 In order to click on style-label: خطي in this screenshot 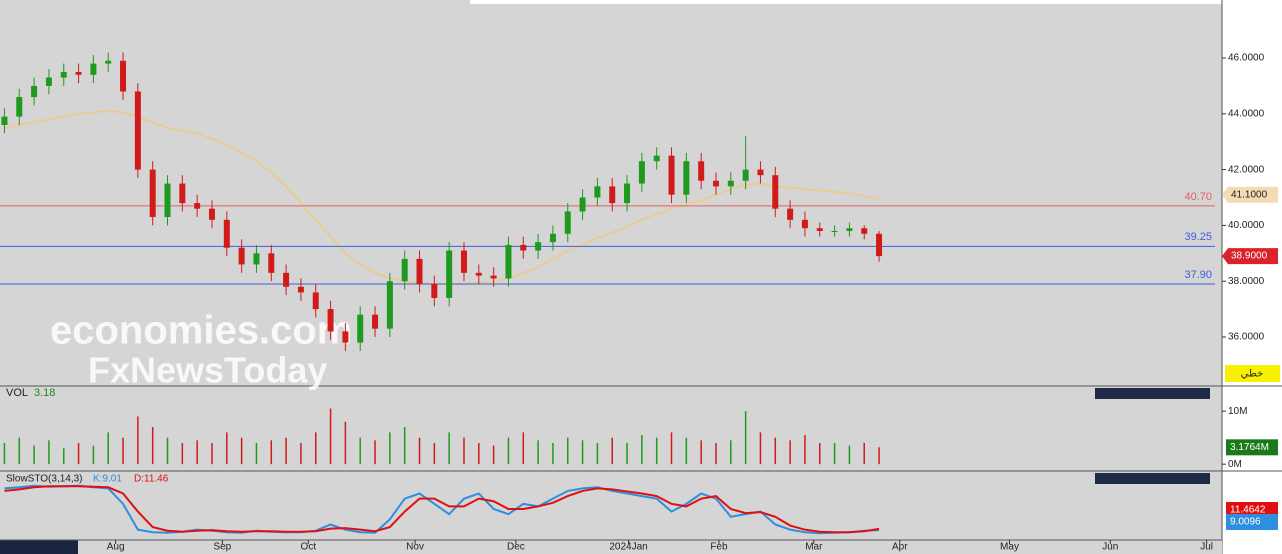, I will do `click(1252, 374)`.